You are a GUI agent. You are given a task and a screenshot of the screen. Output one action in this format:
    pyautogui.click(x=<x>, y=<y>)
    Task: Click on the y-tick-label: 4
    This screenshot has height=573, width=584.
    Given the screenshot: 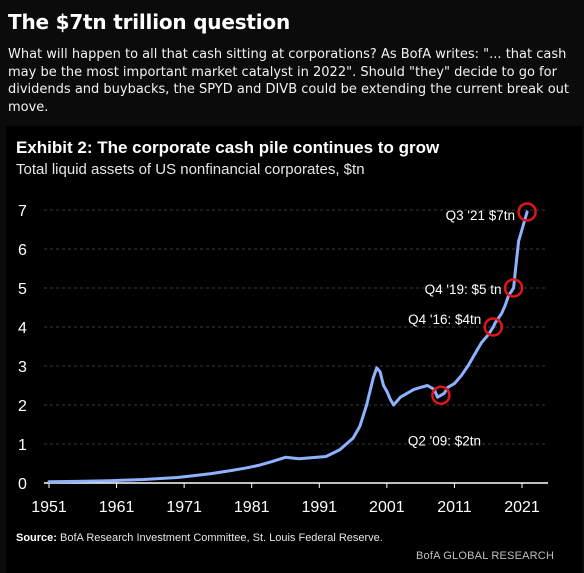 What is the action you would take?
    pyautogui.click(x=22, y=328)
    